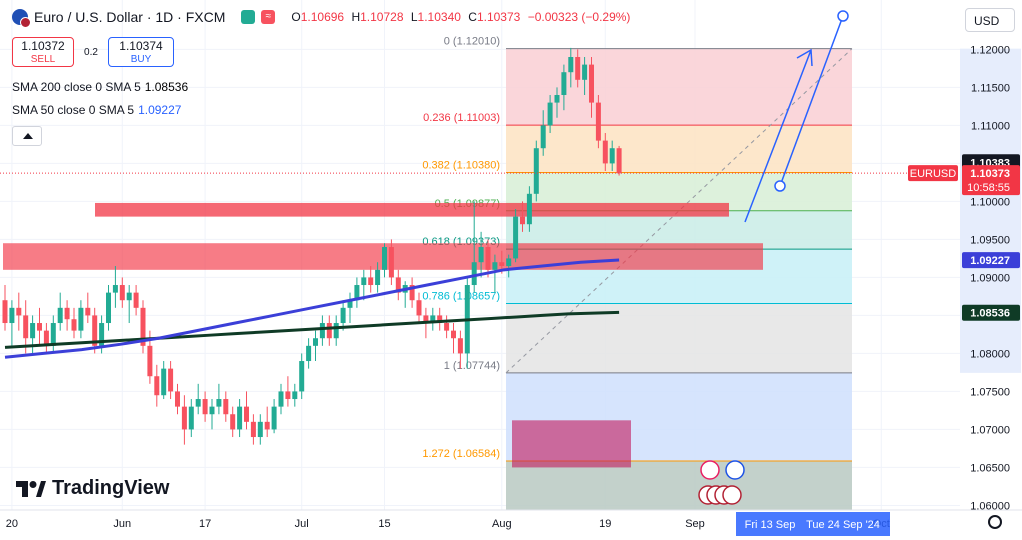 This screenshot has width=1022, height=540. What do you see at coordinates (27, 136) in the screenshot?
I see `collapse-legend-button` at bounding box center [27, 136].